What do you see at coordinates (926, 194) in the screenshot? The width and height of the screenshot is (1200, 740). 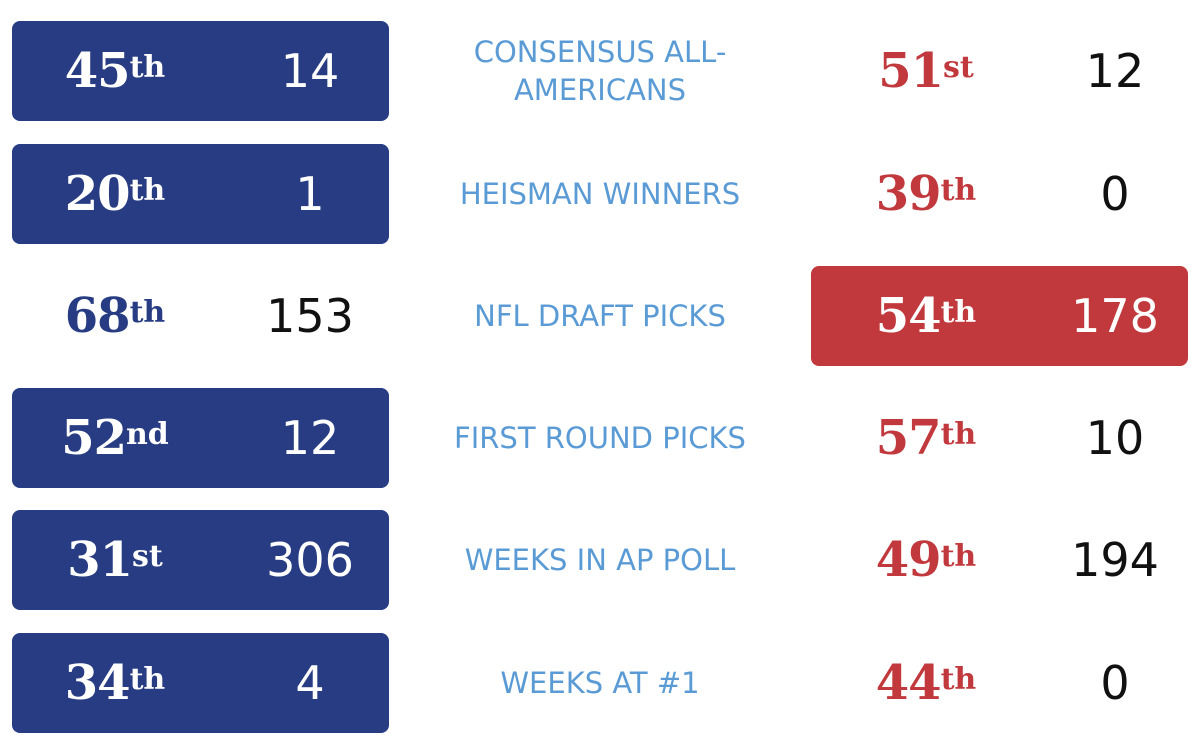 I see `right-rank: 39th` at bounding box center [926, 194].